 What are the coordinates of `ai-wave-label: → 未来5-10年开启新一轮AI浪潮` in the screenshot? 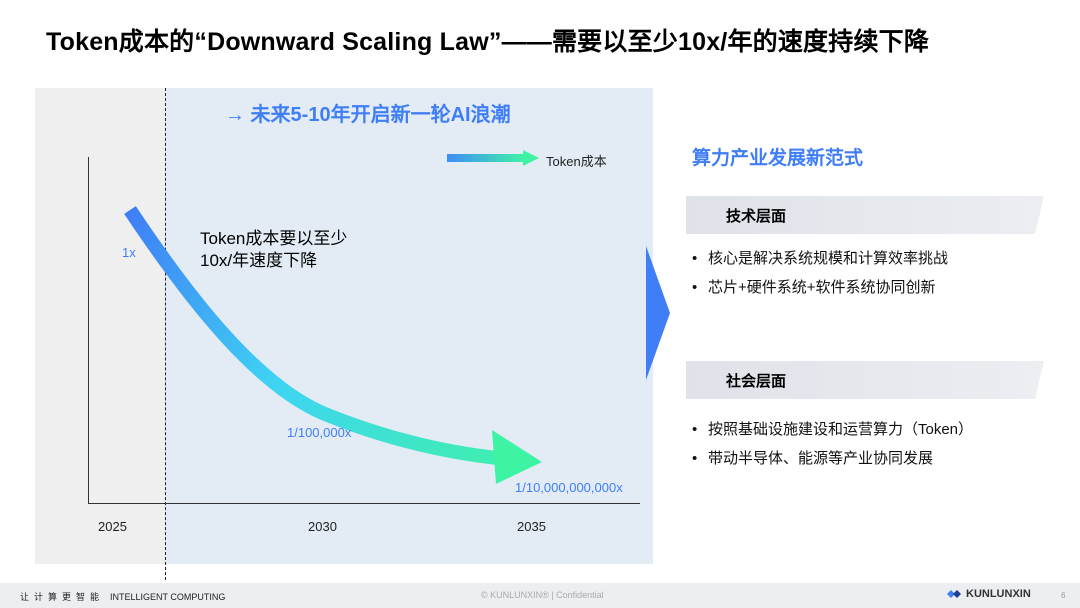 It's located at (368, 115).